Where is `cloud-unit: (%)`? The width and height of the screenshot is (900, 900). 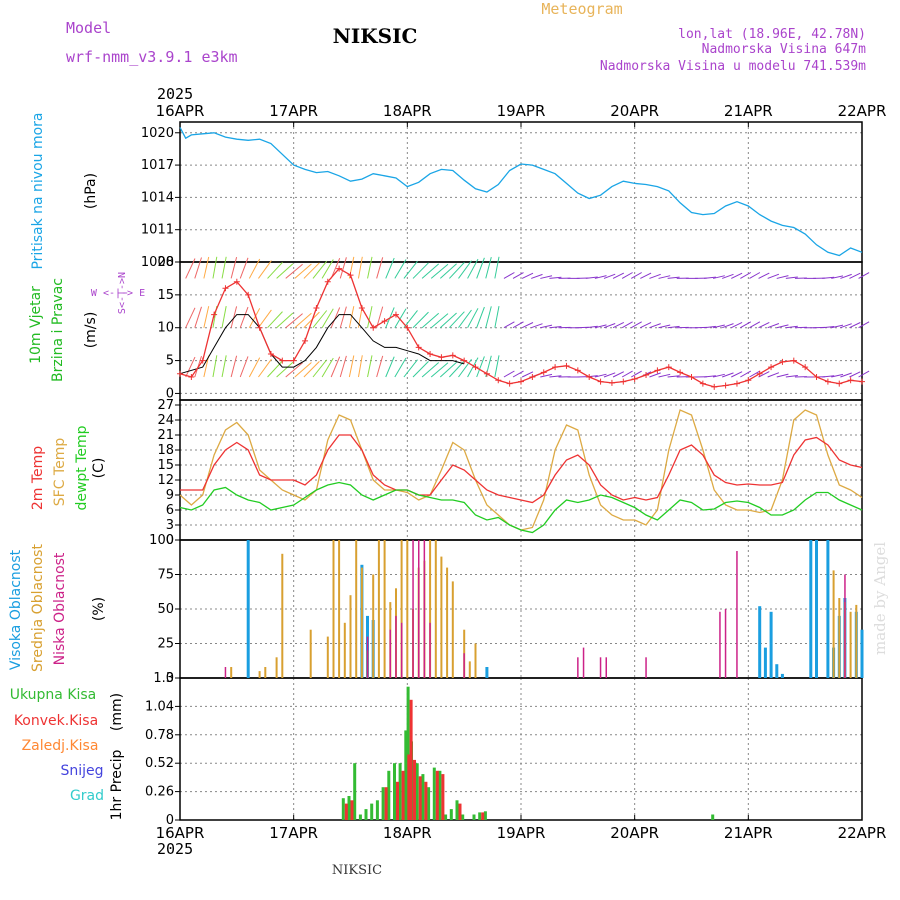
cloud-unit: (%) is located at coordinates (99, 609).